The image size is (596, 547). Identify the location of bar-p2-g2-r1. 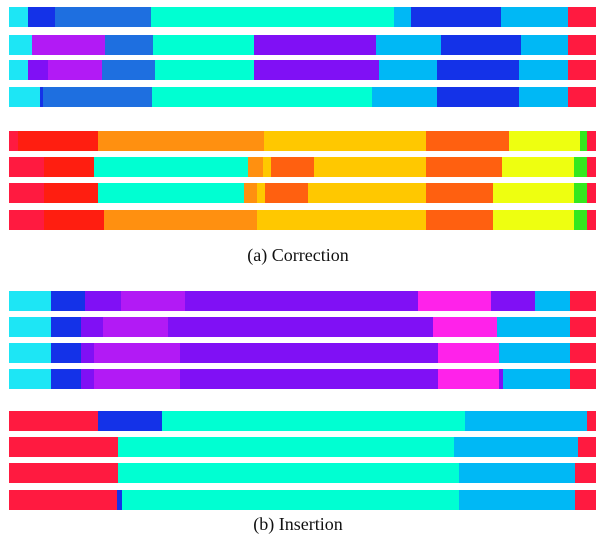
(302, 421).